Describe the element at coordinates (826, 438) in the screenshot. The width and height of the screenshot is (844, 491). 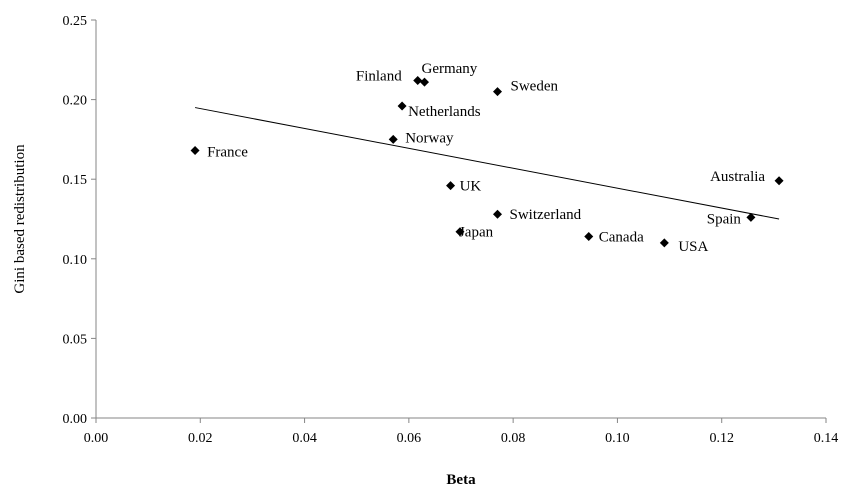
I see `x-tick-label: 0.14` at that location.